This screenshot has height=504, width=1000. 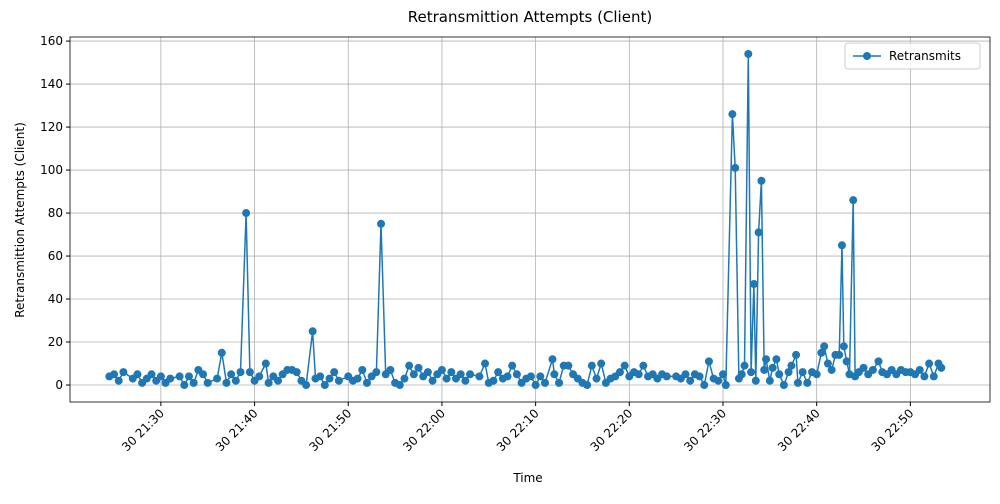 What do you see at coordinates (51, 84) in the screenshot?
I see `y-tick-label: 140` at bounding box center [51, 84].